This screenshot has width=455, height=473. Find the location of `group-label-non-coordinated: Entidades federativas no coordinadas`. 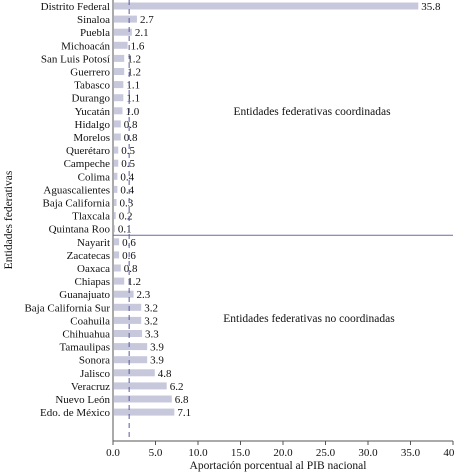

group-label-non-coordinated: Entidades federativas no coordinadas is located at coordinates (309, 319).